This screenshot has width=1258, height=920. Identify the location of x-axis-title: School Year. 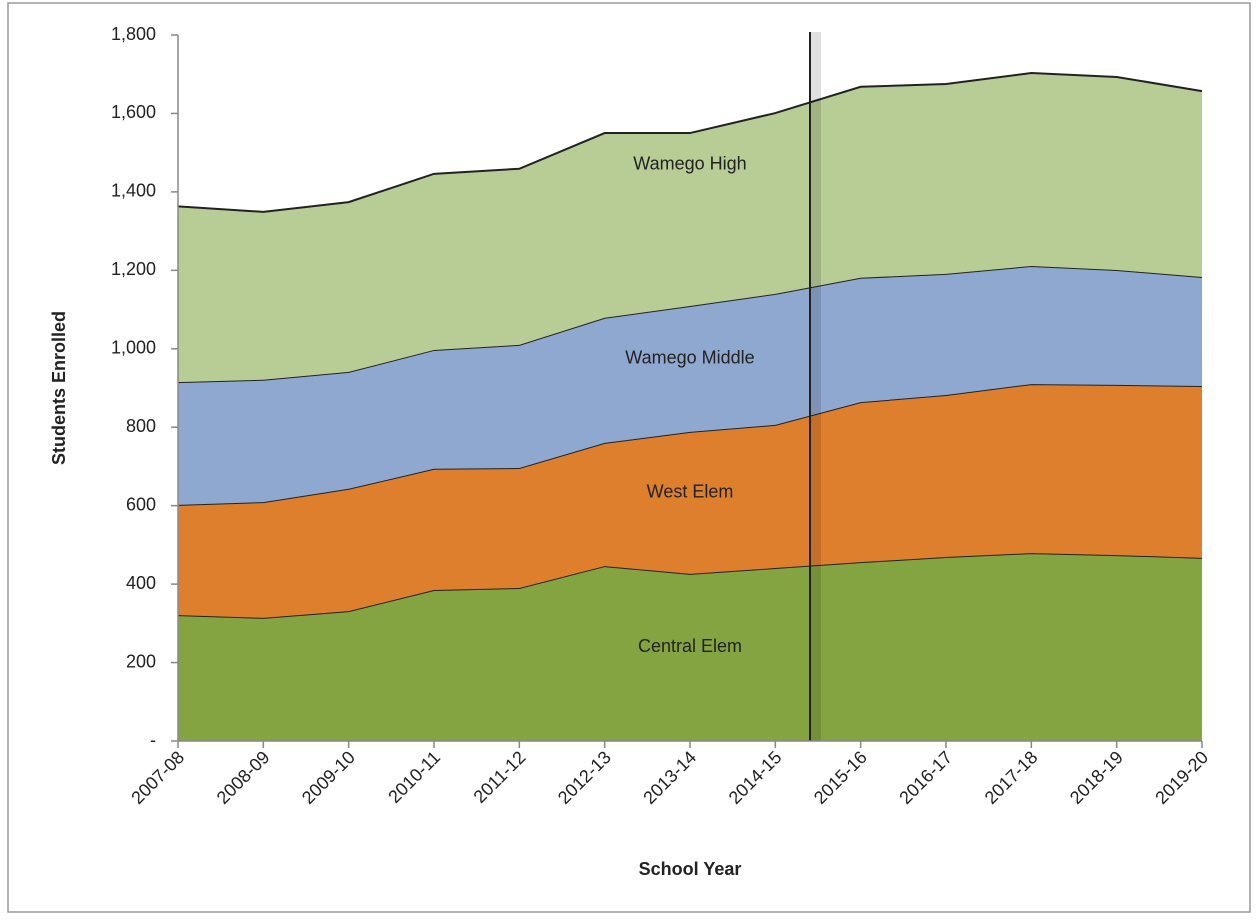
(690, 869).